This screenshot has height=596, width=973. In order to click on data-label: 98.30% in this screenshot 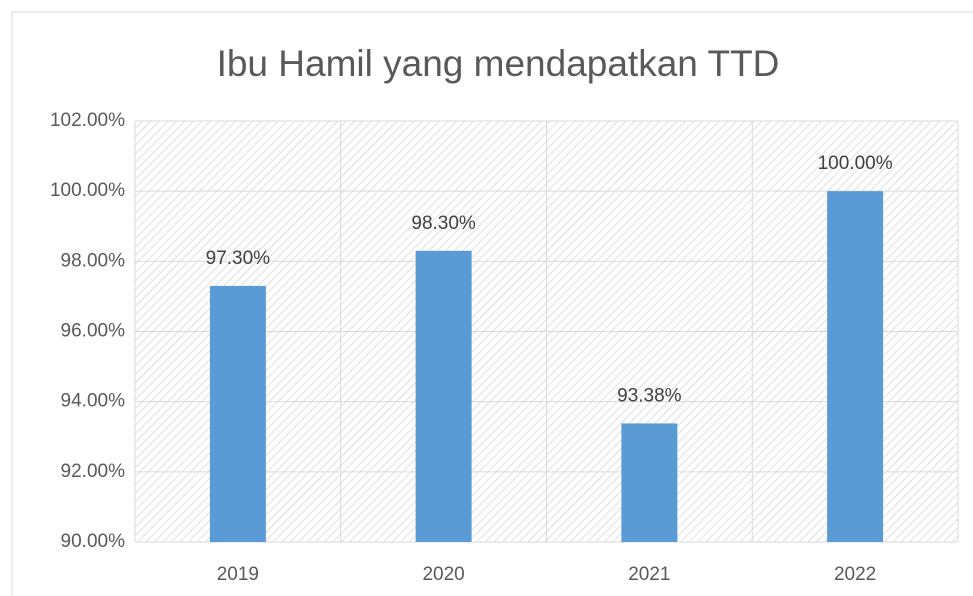, I will do `click(443, 223)`.